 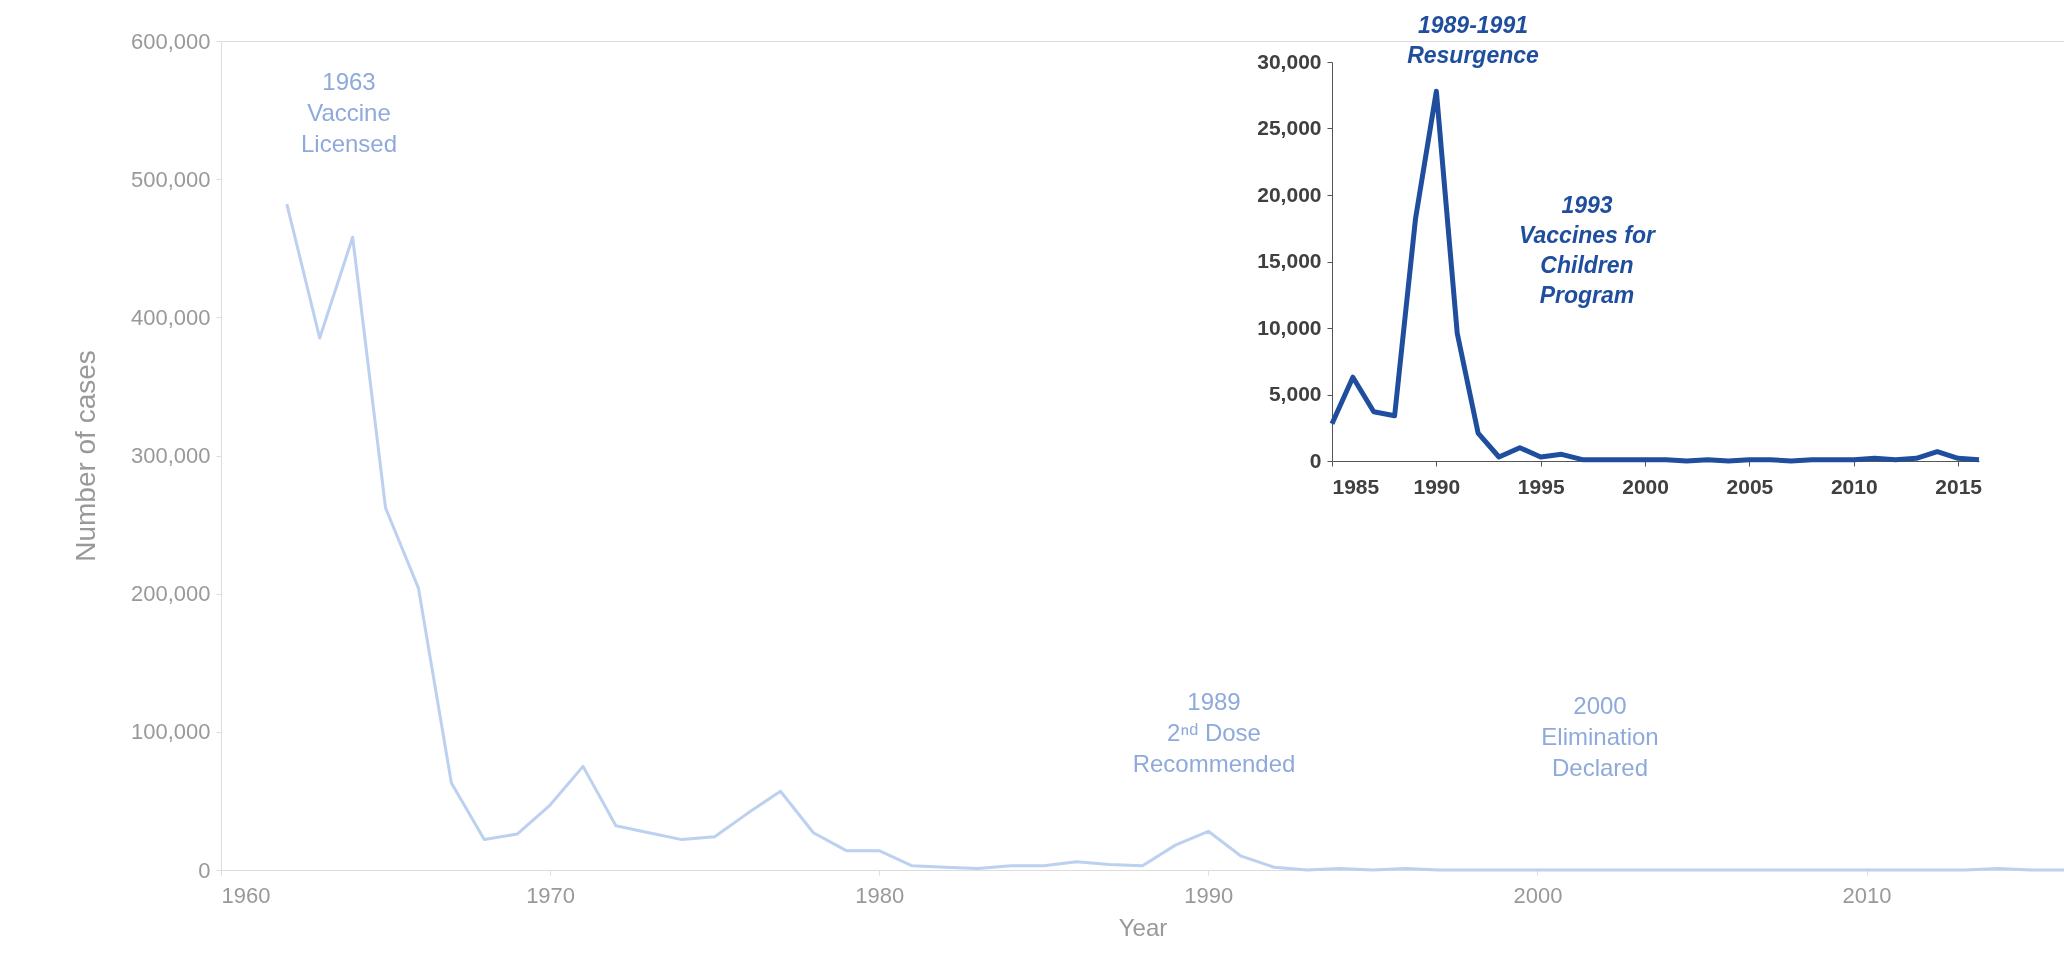 What do you see at coordinates (1289, 260) in the screenshot?
I see `y-tick-label: 15,000` at bounding box center [1289, 260].